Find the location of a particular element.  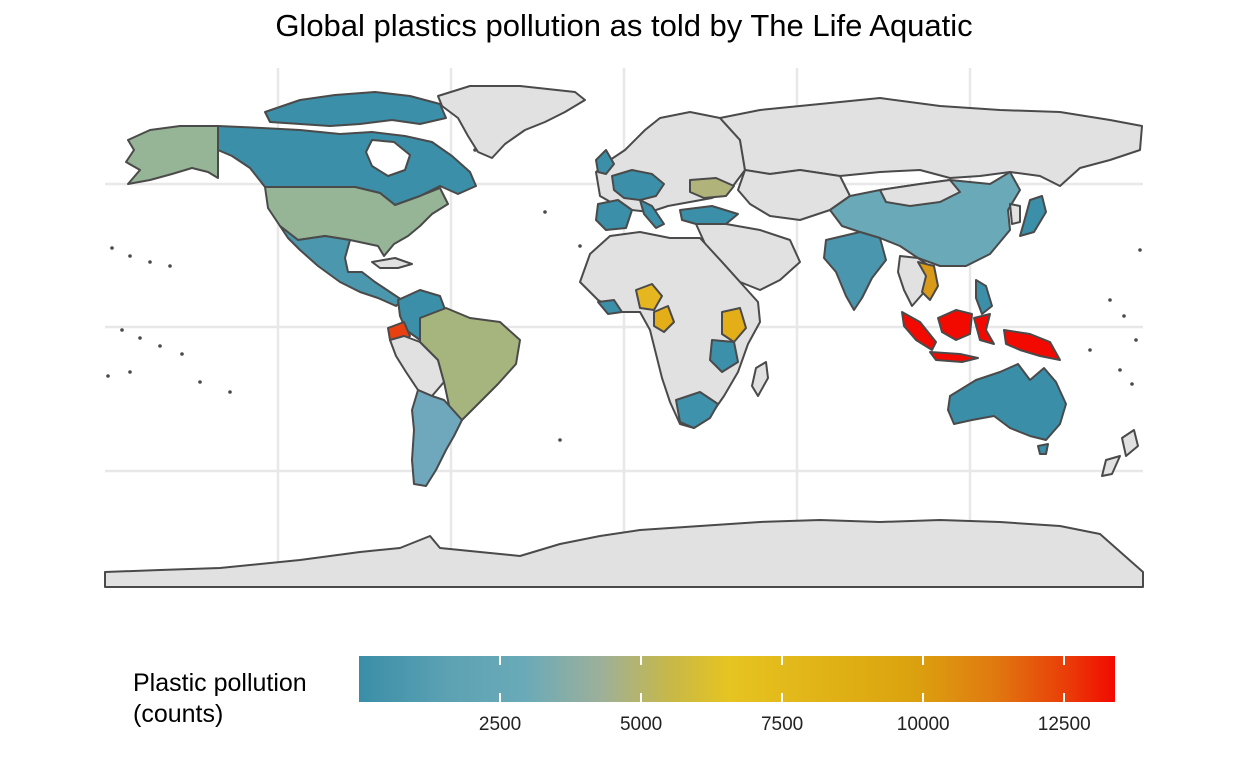

region-korea is located at coordinates (1015, 214).